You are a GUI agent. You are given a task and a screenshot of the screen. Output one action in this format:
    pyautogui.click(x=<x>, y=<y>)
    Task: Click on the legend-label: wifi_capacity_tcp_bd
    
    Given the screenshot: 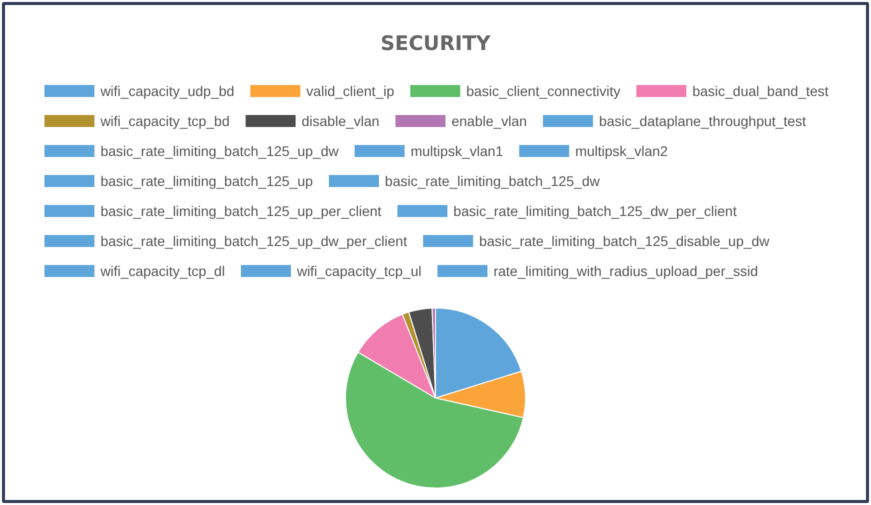 What is the action you would take?
    pyautogui.click(x=164, y=121)
    